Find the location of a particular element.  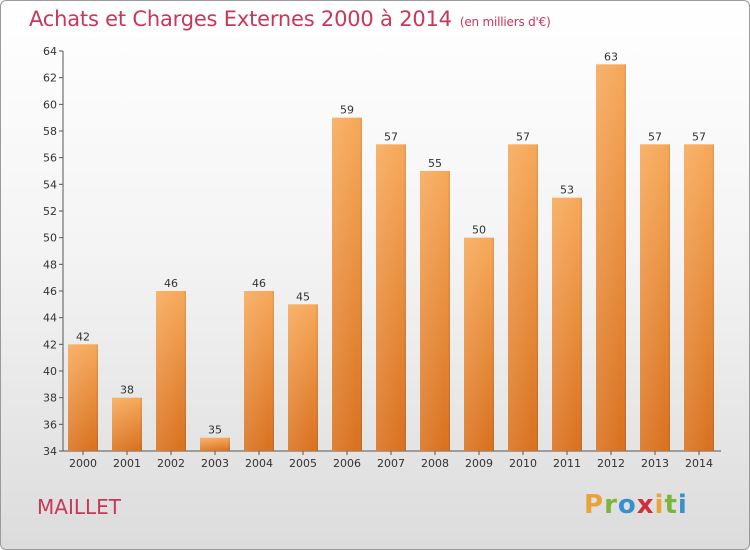

logo-letter: r is located at coordinates (611, 505).